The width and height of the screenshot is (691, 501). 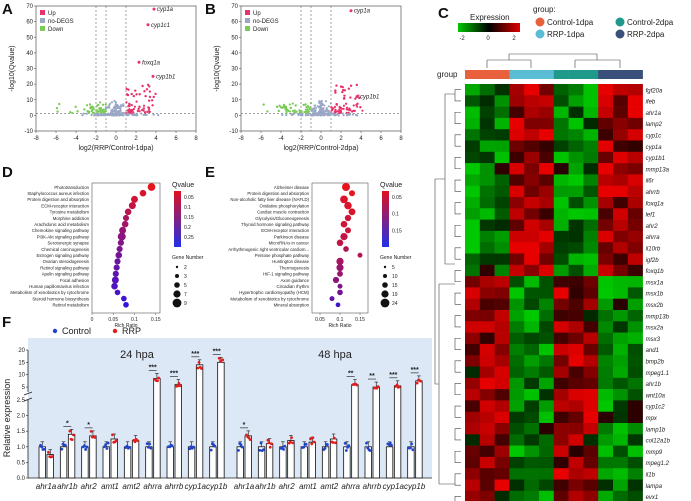 What do you see at coordinates (21, 363) in the screenshot?
I see `y-tick-label: 15` at bounding box center [21, 363].